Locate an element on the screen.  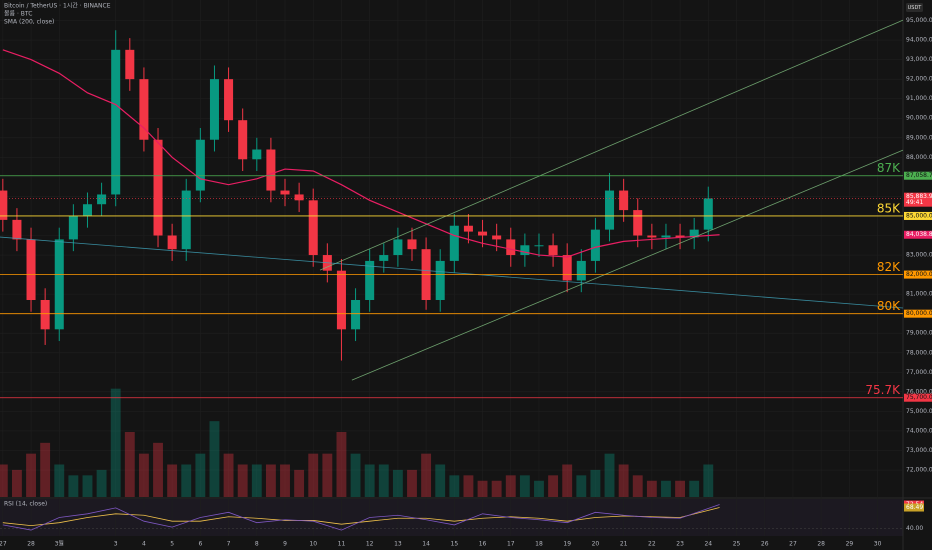
last-price-label: 85,883.98 is located at coordinates (919, 196).